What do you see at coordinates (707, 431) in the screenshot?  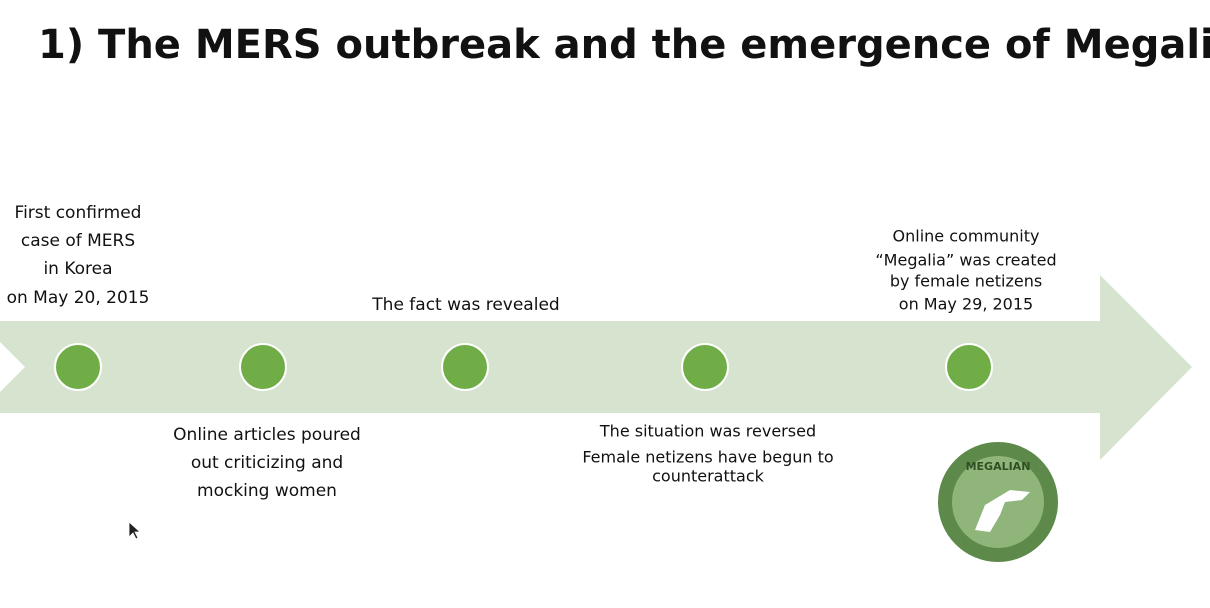 I see `event-text: The situation was reversed` at bounding box center [707, 431].